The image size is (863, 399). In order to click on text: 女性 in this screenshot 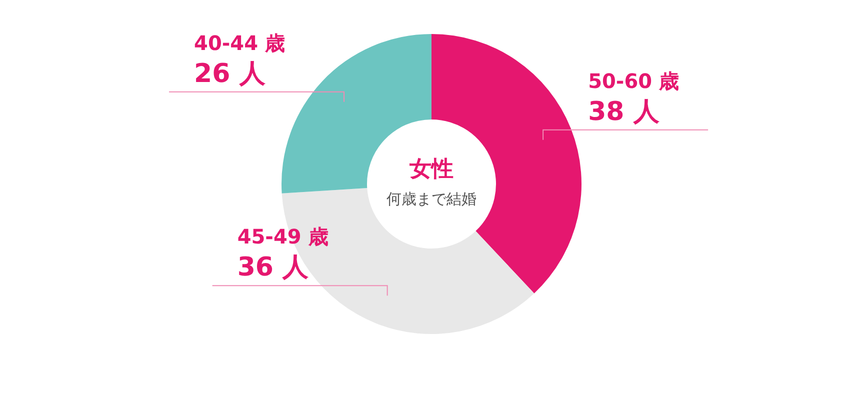, I will do `click(431, 169)`.